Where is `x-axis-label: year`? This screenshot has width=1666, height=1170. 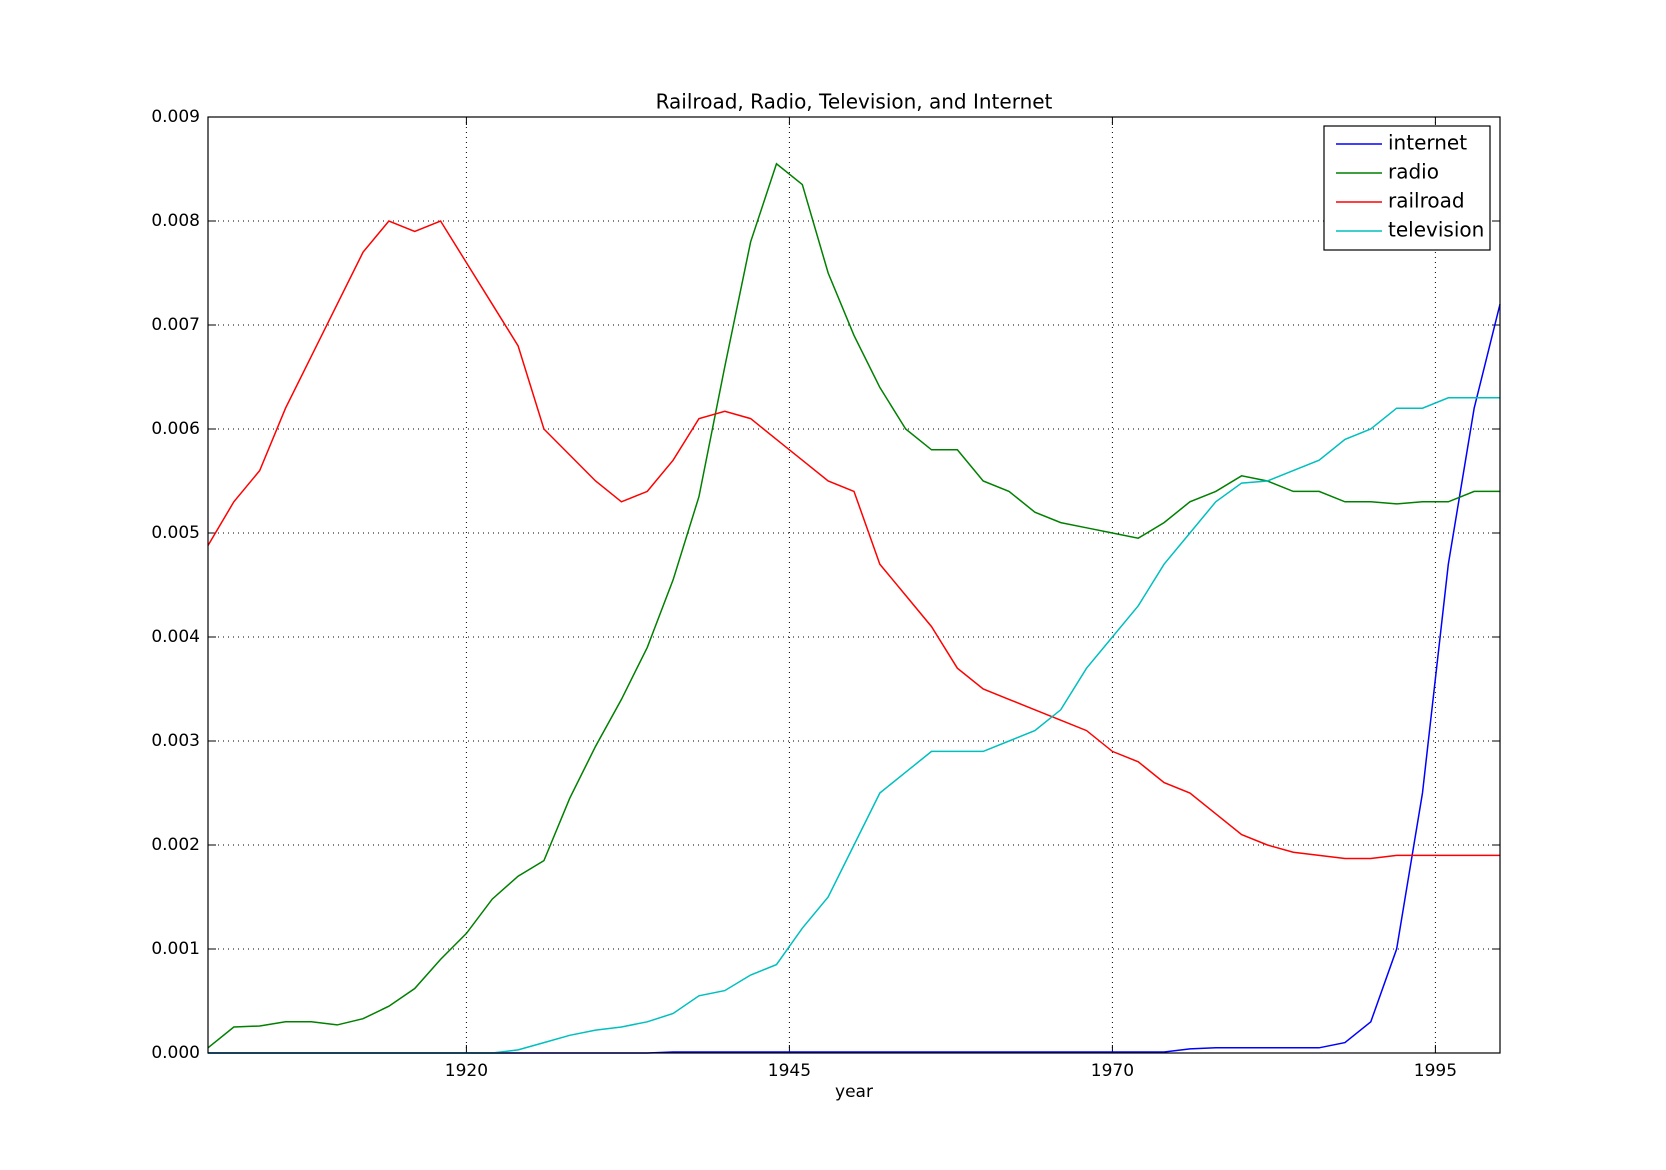 x-axis-label: year is located at coordinates (854, 1092).